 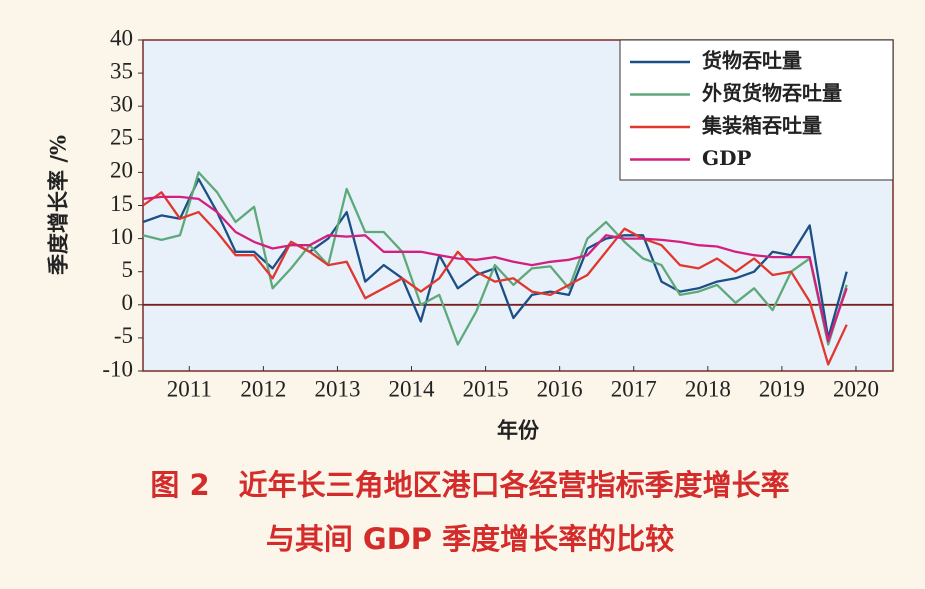 What do you see at coordinates (772, 93) in the screenshot?
I see `legend-label: 外贸货物吞吐量` at bounding box center [772, 93].